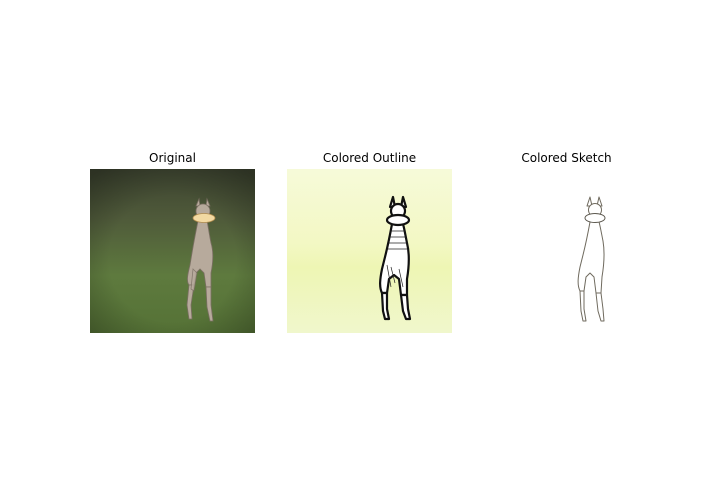 Image resolution: width=720 pixels, height=504 pixels. What do you see at coordinates (566, 158) in the screenshot?
I see `panel-title-colored-sketch: Colored Sketch` at bounding box center [566, 158].